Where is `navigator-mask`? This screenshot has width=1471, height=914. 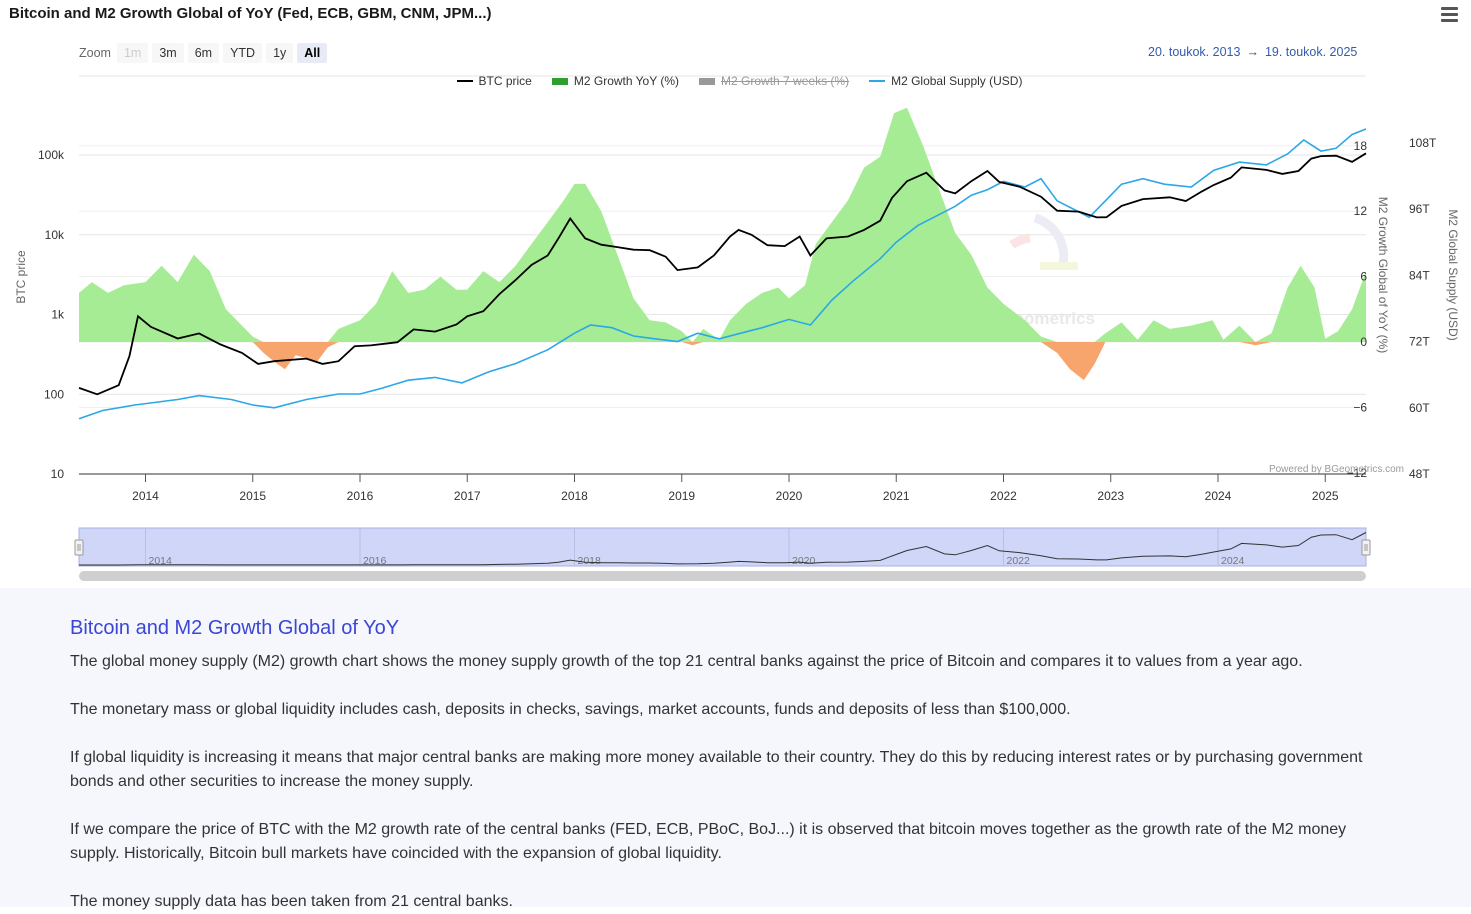 navigator-mask is located at coordinates (722, 547).